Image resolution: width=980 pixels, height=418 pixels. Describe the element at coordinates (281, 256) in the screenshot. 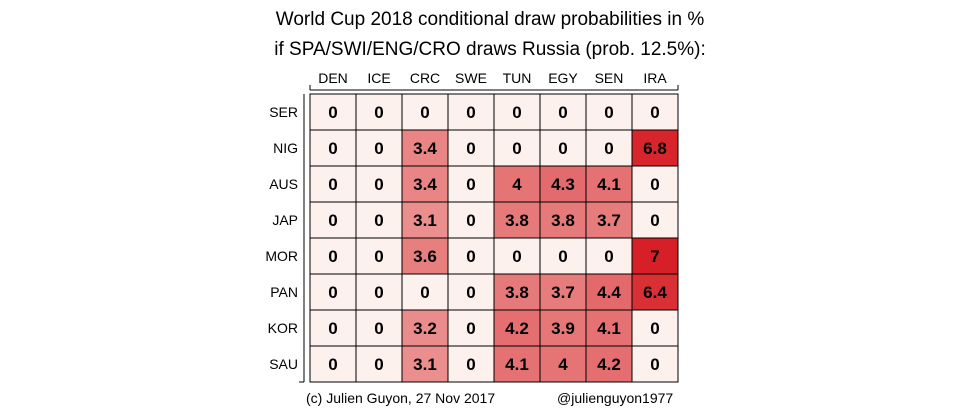

I see `row-label: MOR` at that location.